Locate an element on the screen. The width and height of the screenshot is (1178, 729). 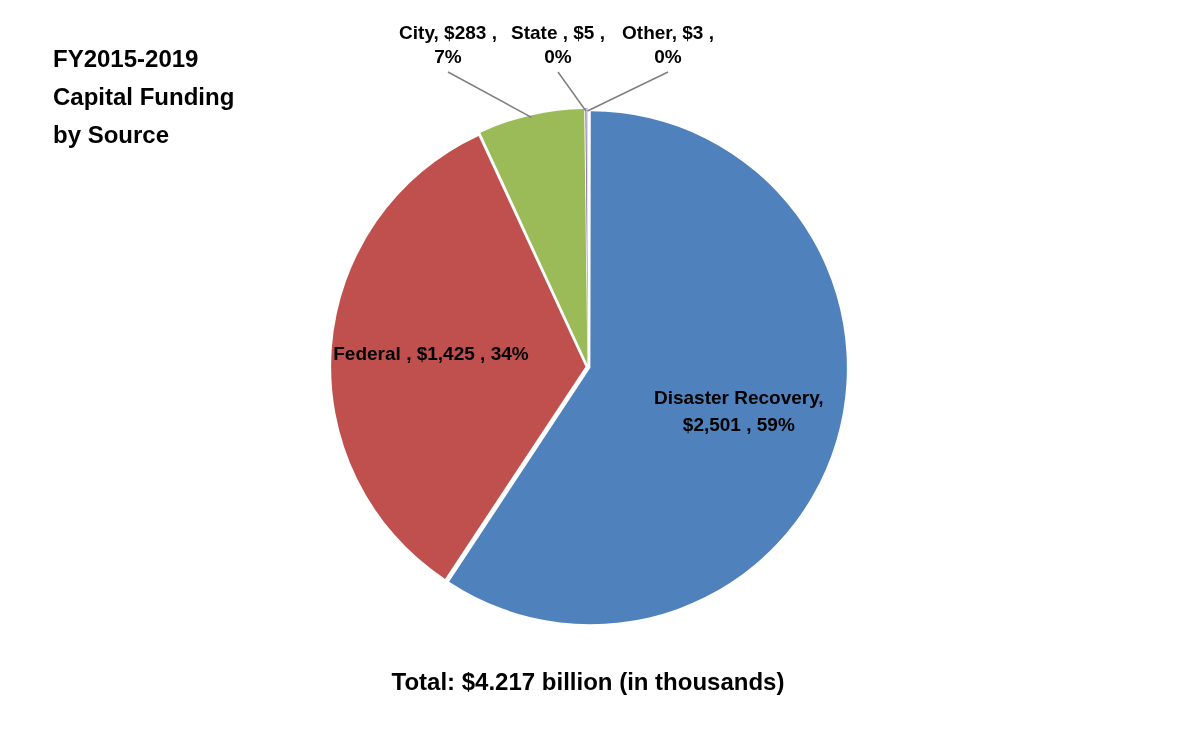
text: FY2015-2019 Capital Funding by Source is located at coordinates (144, 97).